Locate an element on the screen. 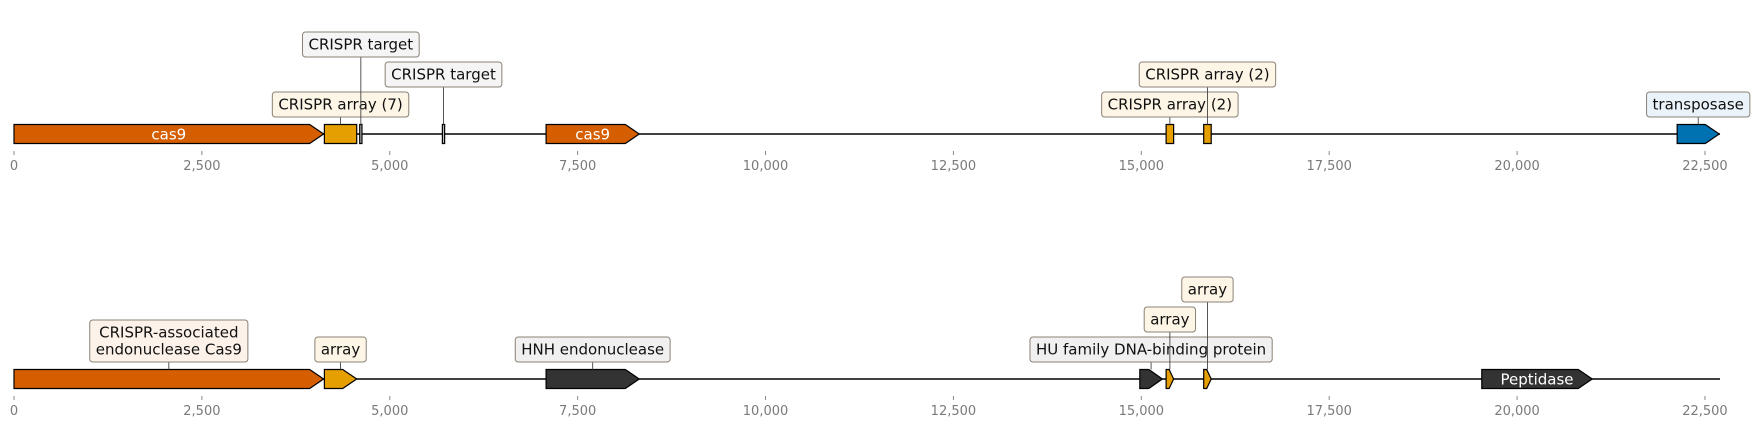  feature-label-crispr-target-1: CRISPR target is located at coordinates (360, 45).